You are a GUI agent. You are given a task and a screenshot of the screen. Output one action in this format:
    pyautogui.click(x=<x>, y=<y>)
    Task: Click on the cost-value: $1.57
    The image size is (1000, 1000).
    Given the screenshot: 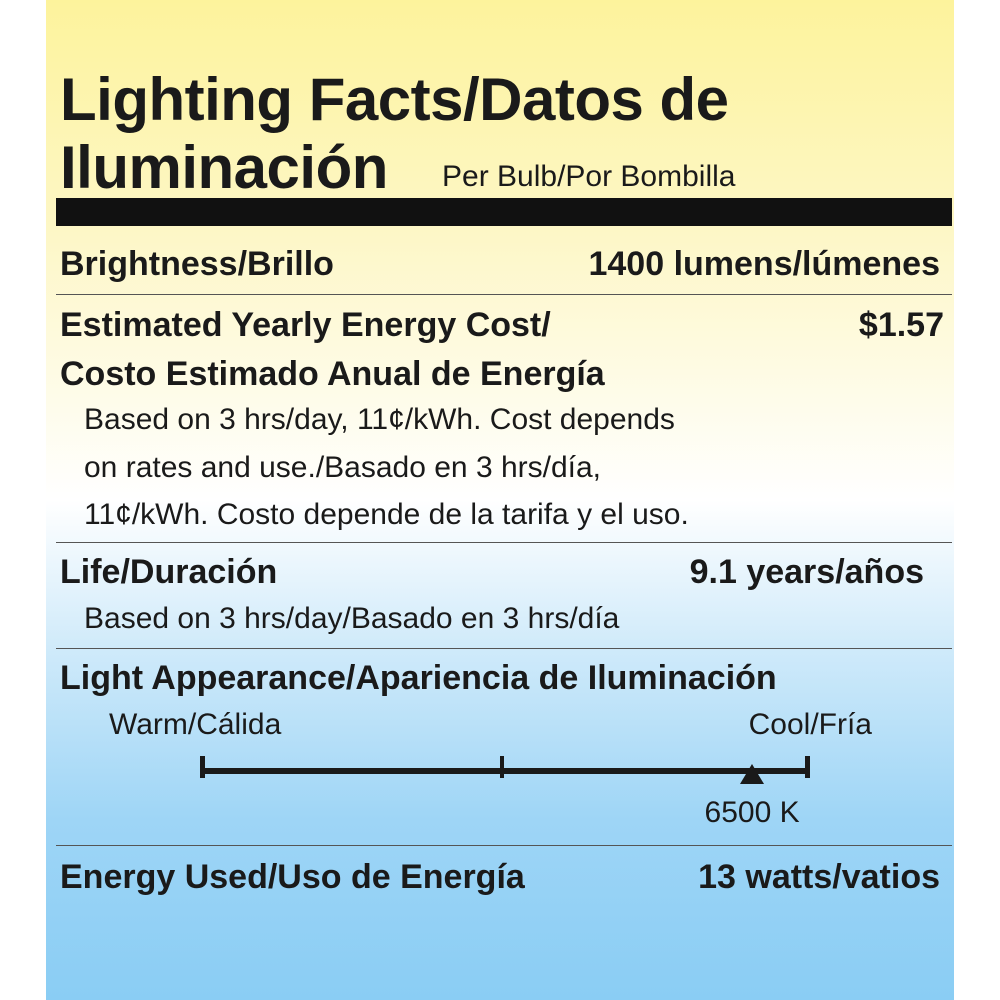 What is the action you would take?
    pyautogui.click(x=901, y=325)
    